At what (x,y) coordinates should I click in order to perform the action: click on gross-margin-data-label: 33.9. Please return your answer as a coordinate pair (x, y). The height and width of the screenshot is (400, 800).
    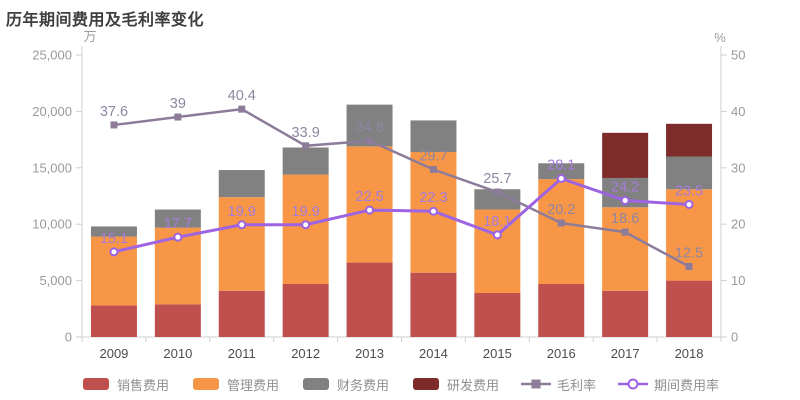
    Looking at the image, I should click on (306, 133).